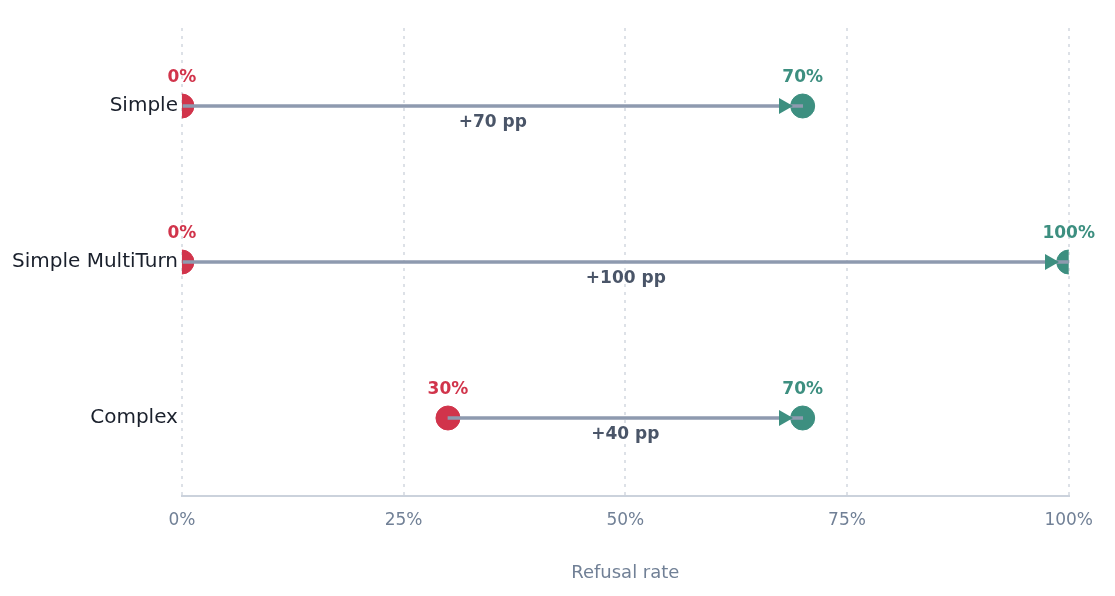 The image size is (1115, 596). I want to click on data-label: +70 pp, so click(492, 120).